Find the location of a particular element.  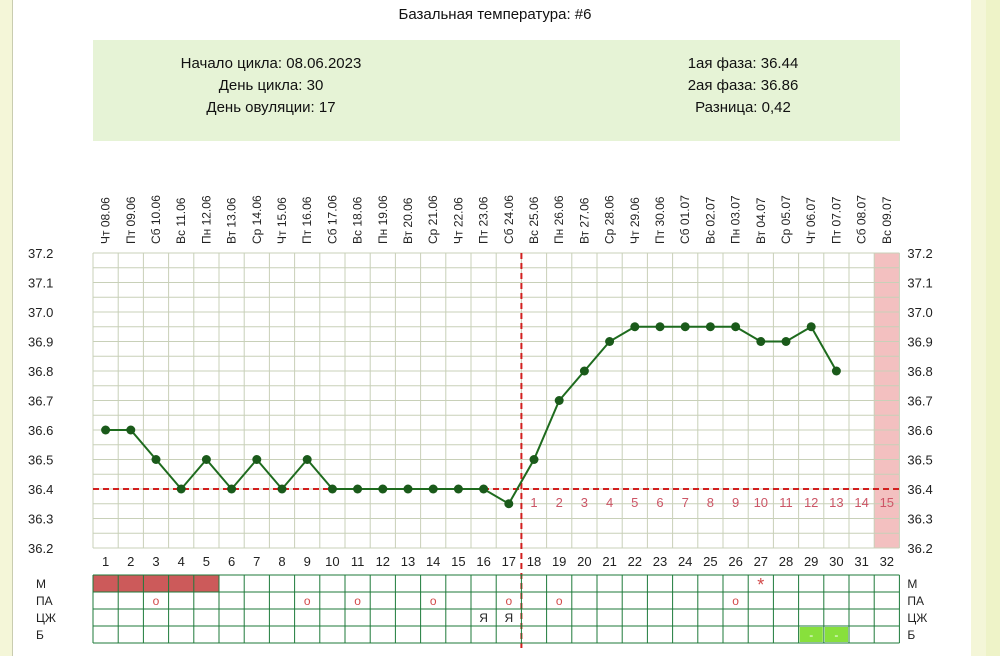

x-day-label: 24 is located at coordinates (685, 561).